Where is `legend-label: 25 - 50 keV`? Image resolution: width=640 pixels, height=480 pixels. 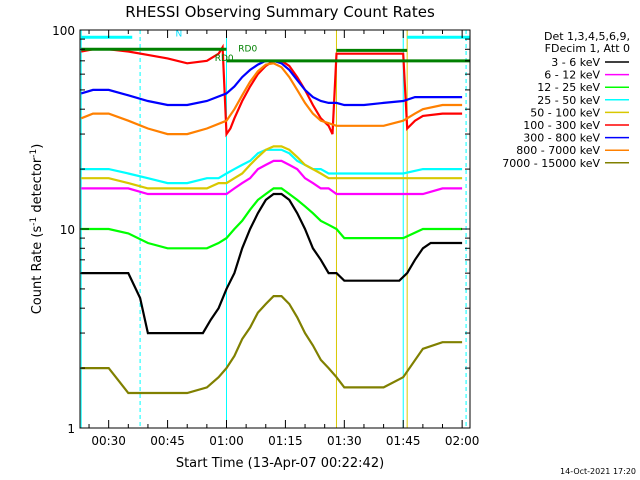
legend-label: 25 - 50 keV is located at coordinates (568, 100).